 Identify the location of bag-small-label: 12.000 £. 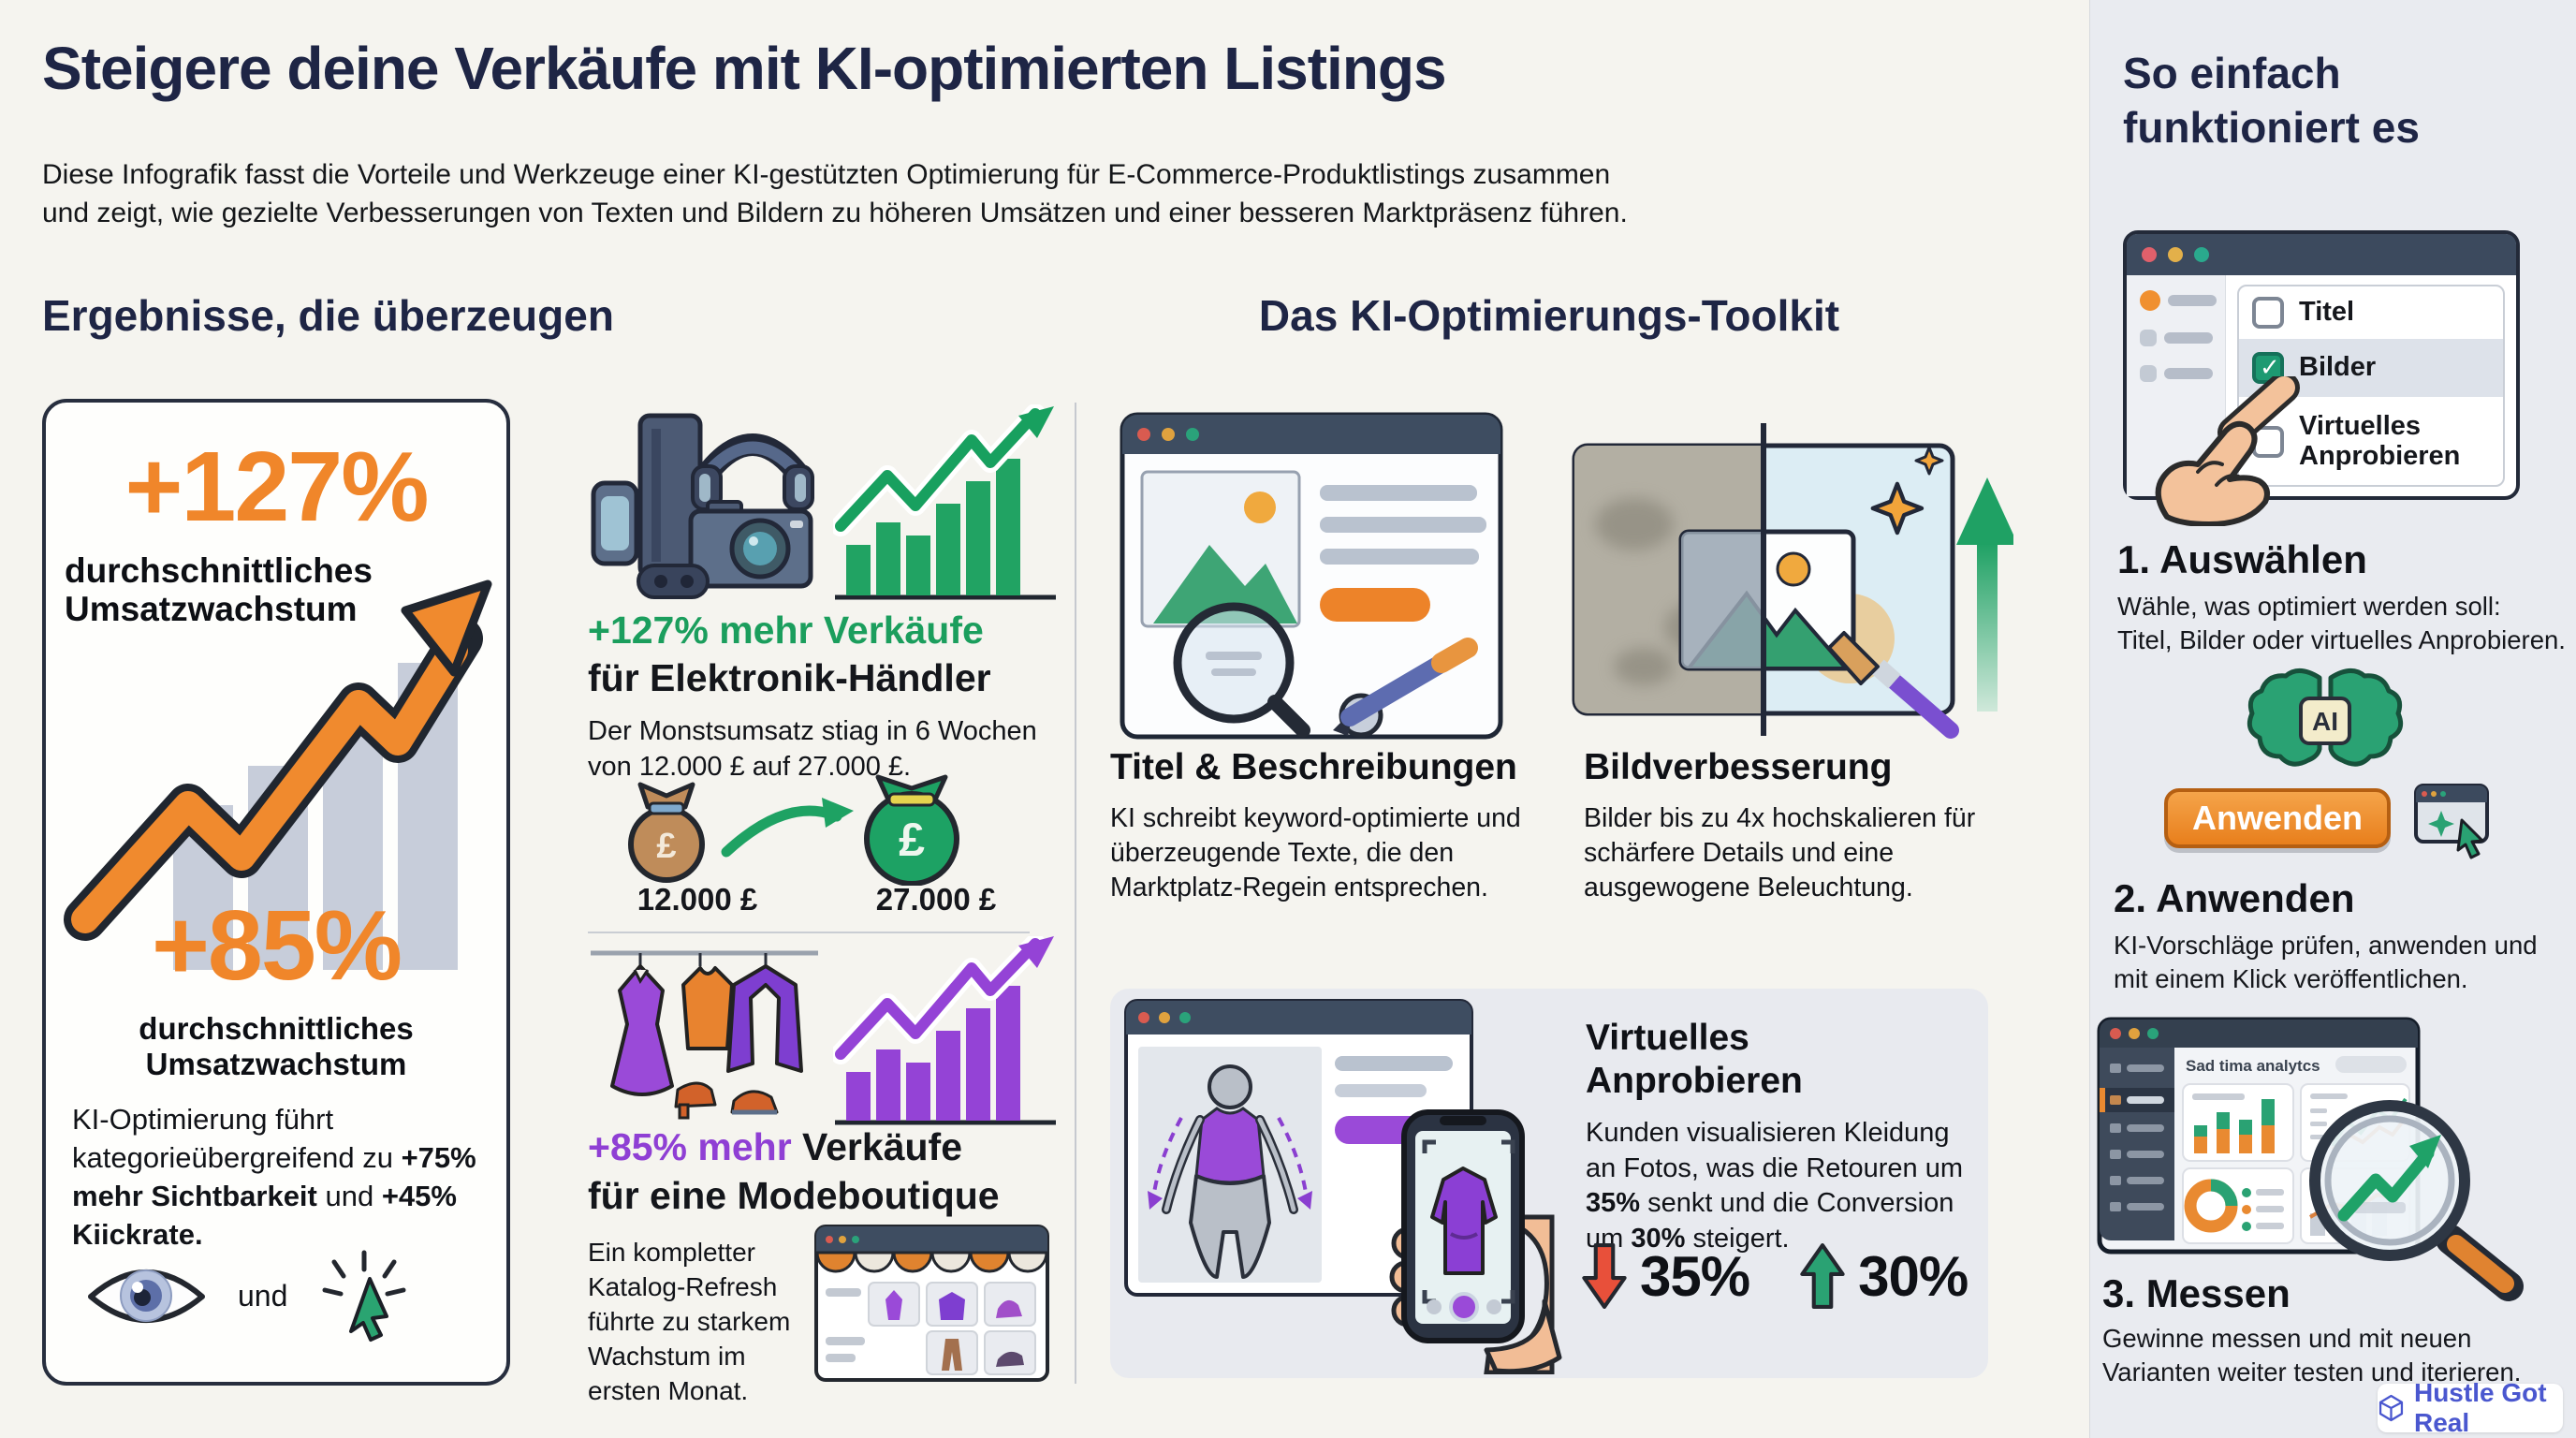
(697, 899).